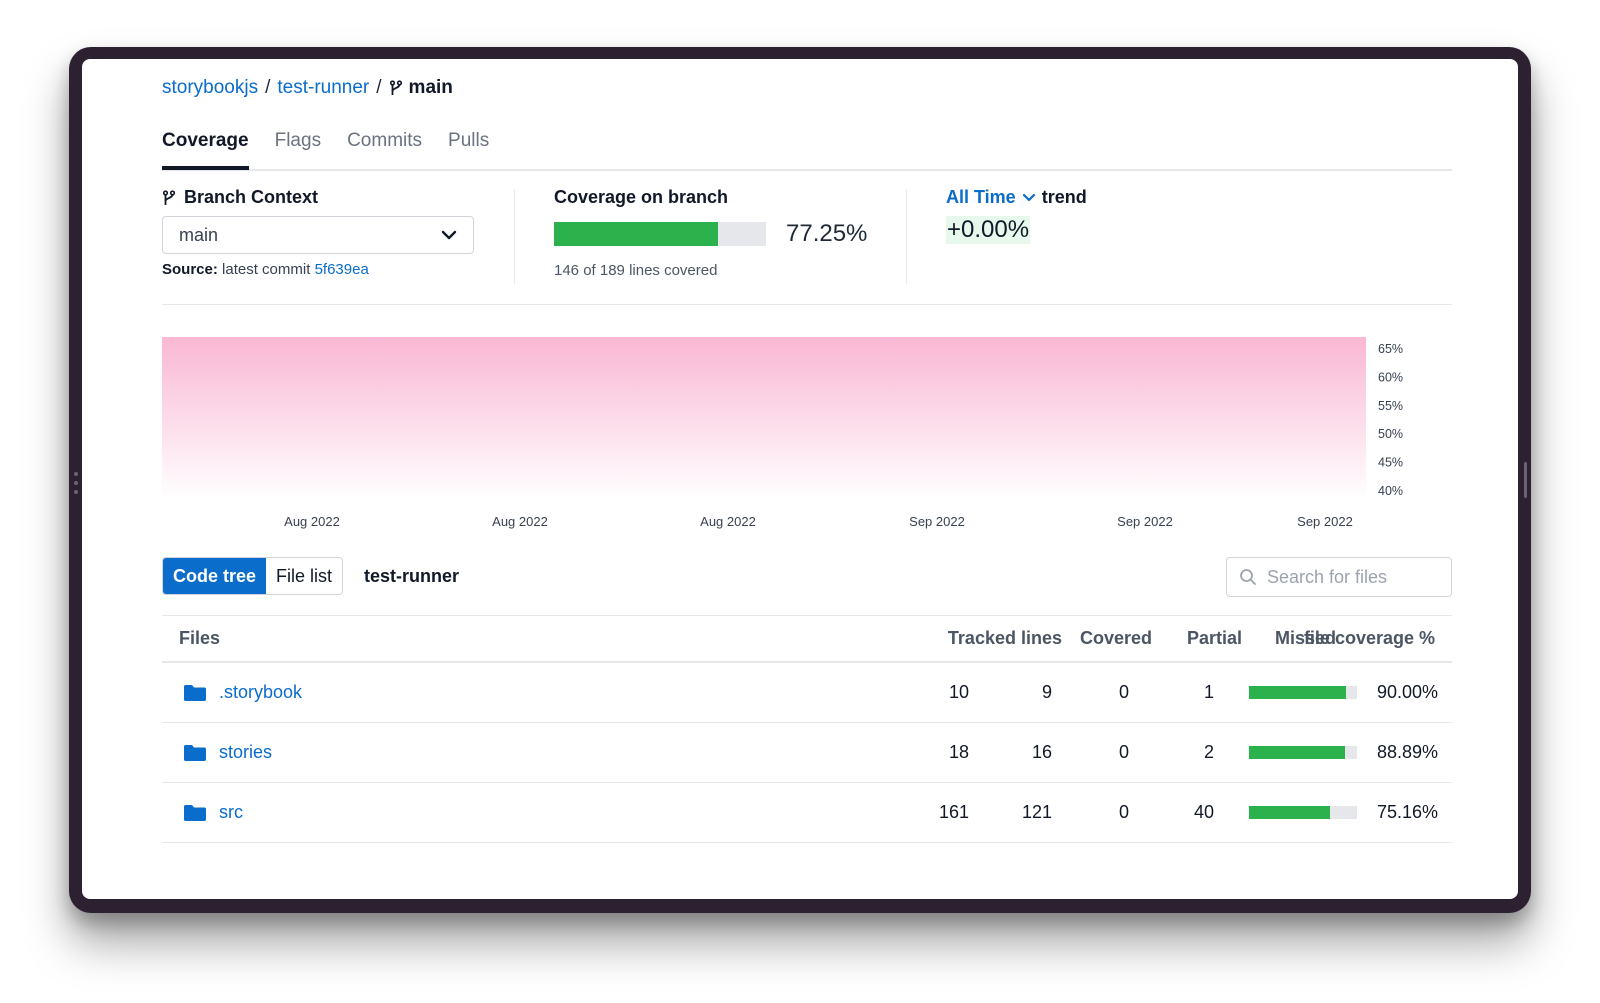 This screenshot has height=1003, width=1600. Describe the element at coordinates (1115, 638) in the screenshot. I see `header-covered: Covered` at that location.